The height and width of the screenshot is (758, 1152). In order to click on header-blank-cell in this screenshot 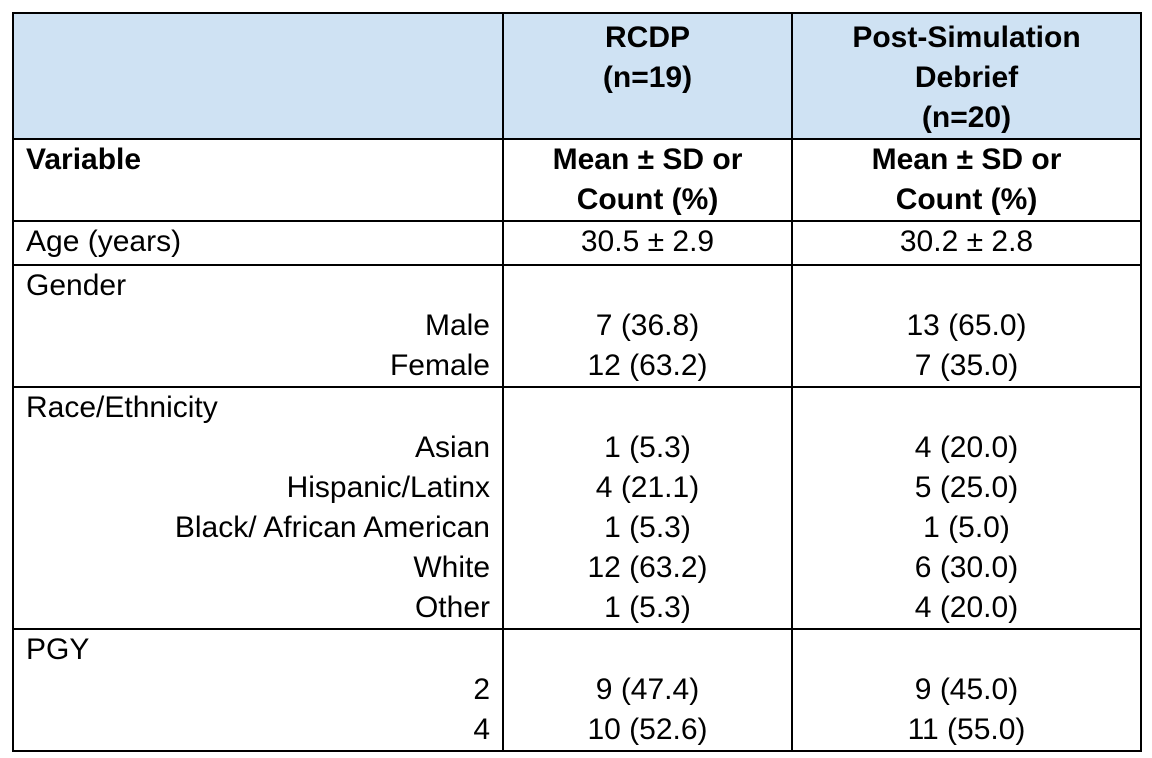, I will do `click(258, 76)`.